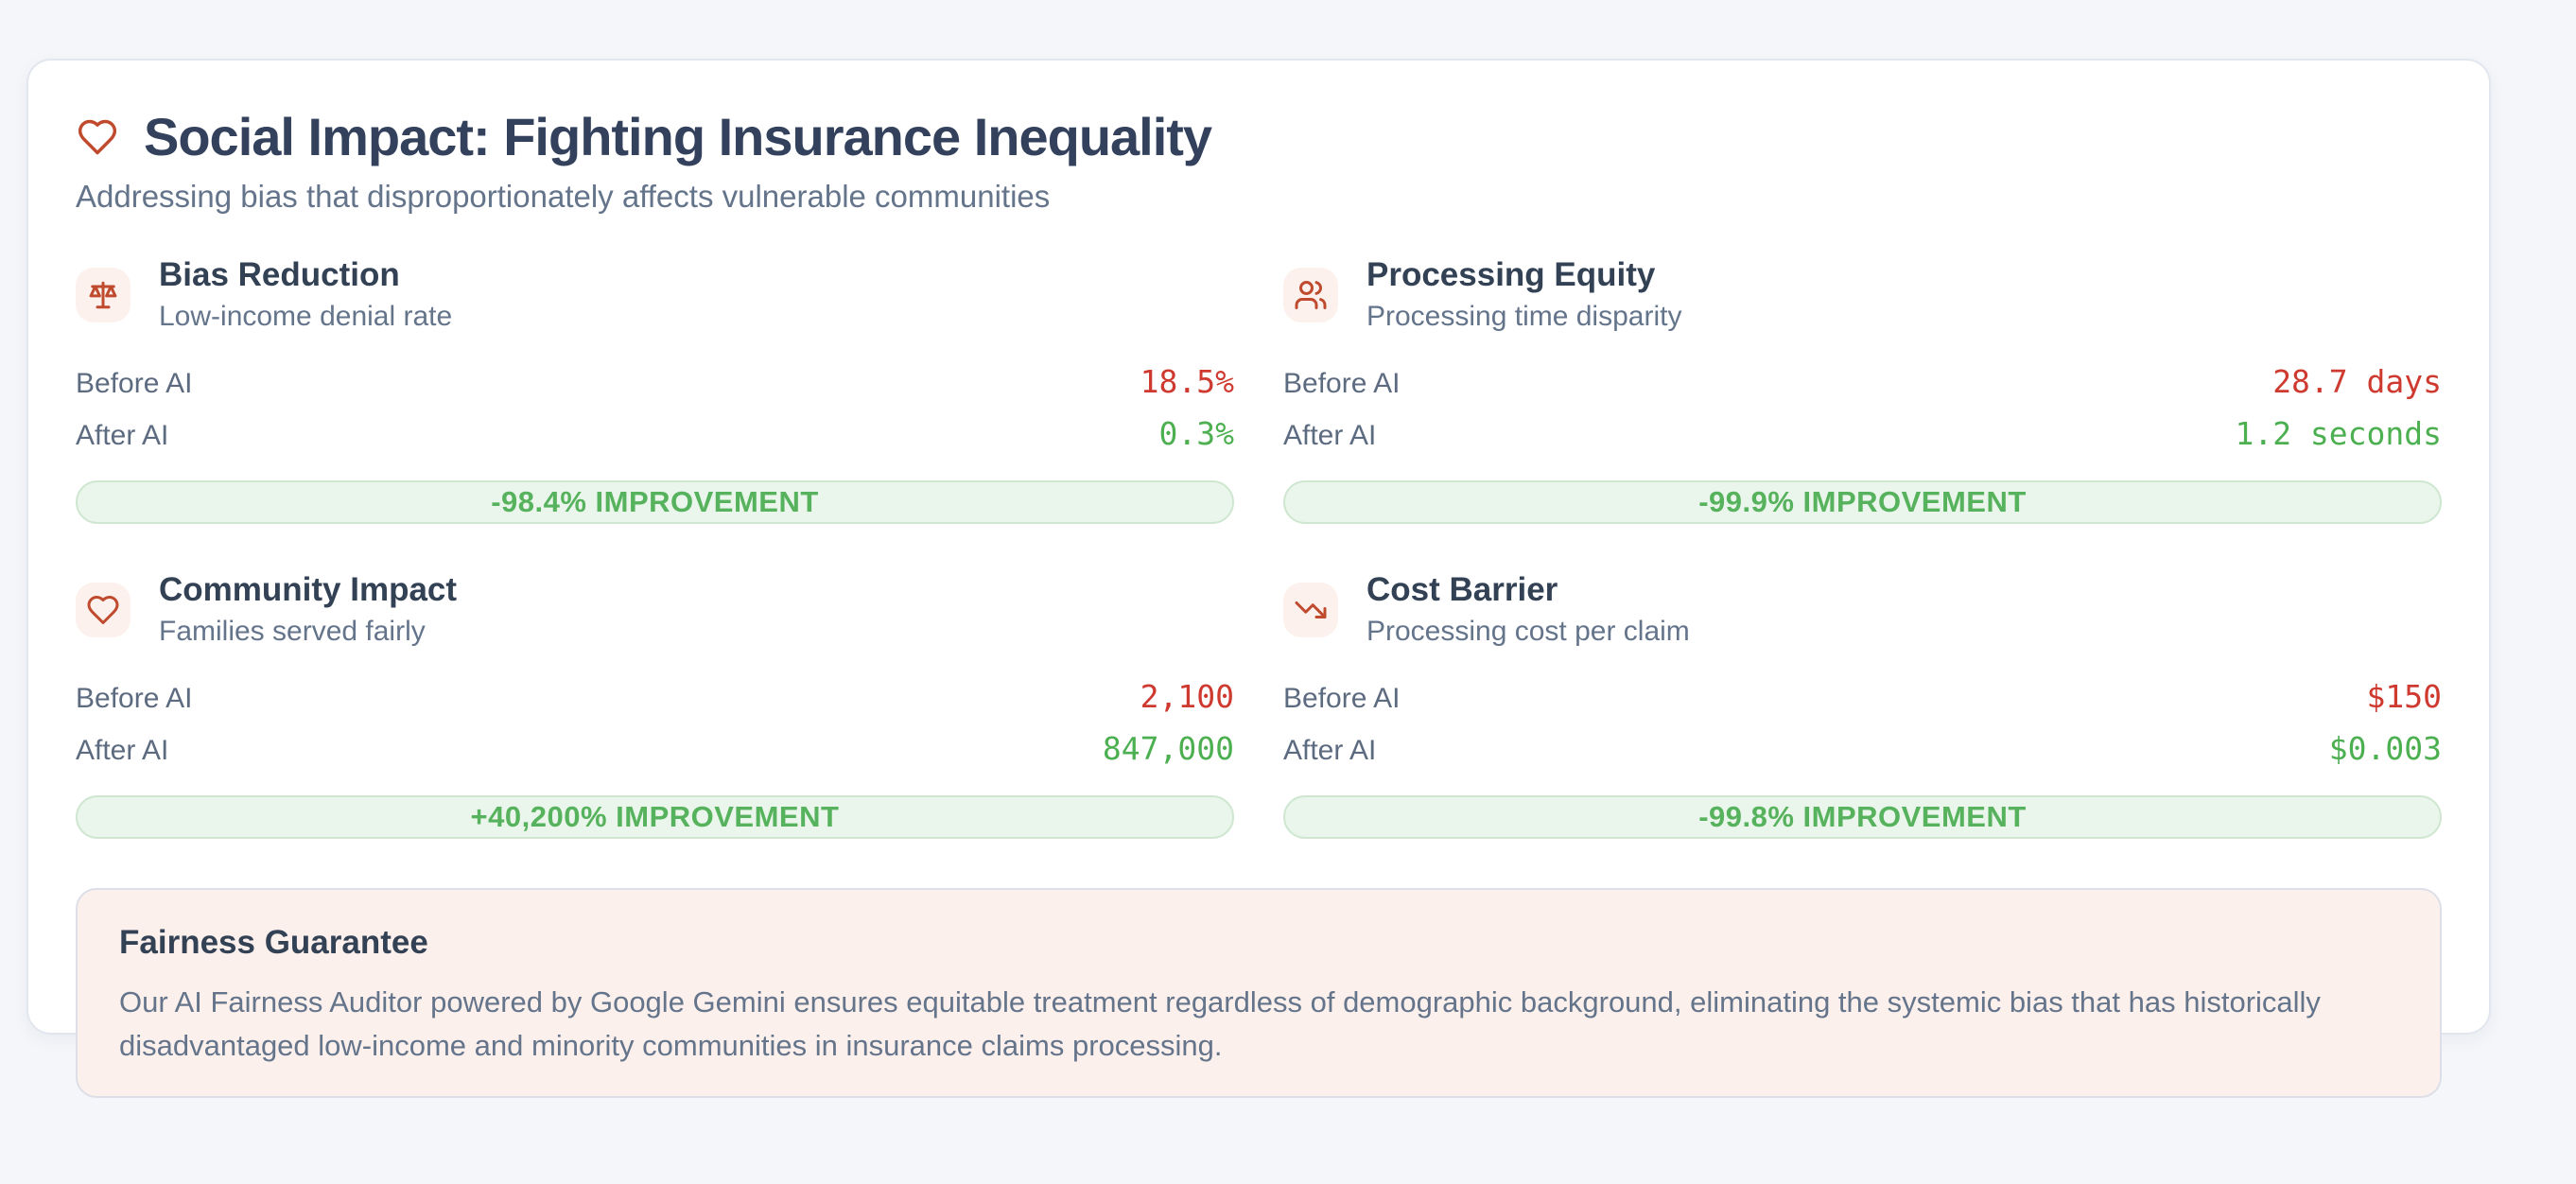 This screenshot has height=1184, width=2576. Describe the element at coordinates (1862, 696) in the screenshot. I see `before-row: Before AI $150` at that location.